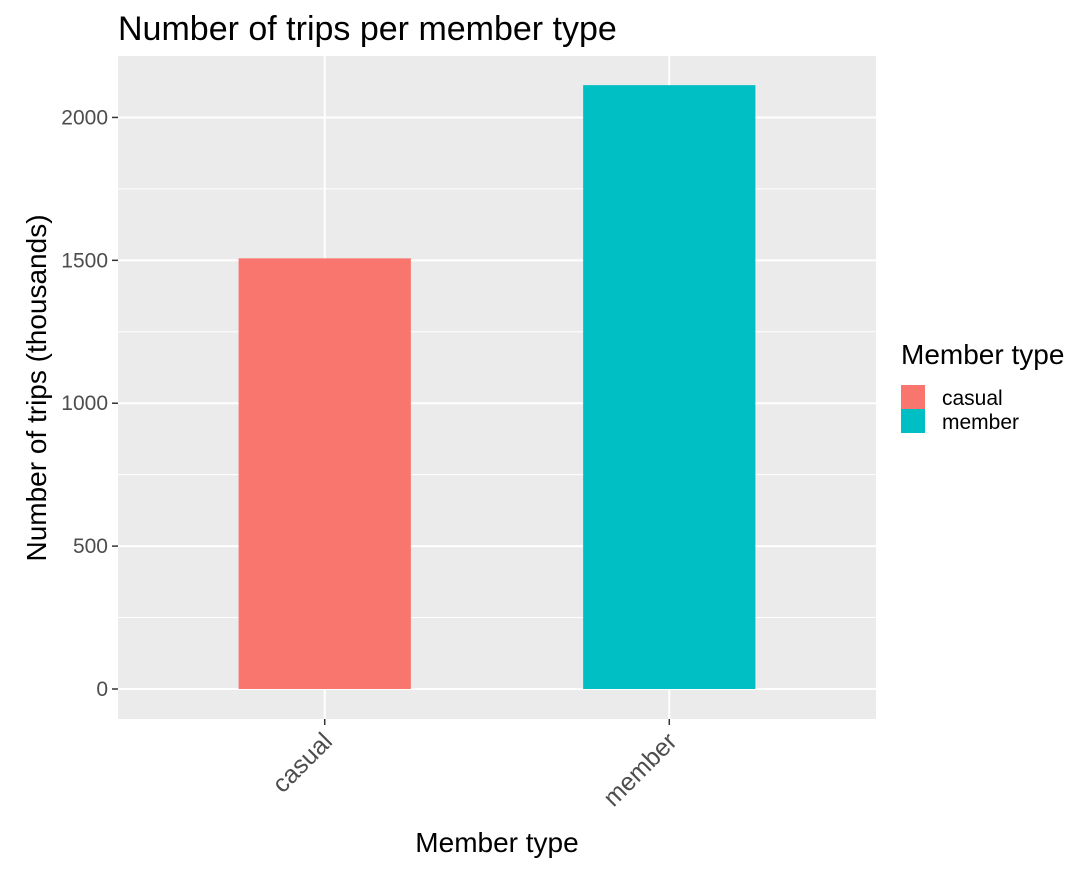 The height and width of the screenshot is (877, 1090). I want to click on x-tick-label-member: member, so click(640, 769).